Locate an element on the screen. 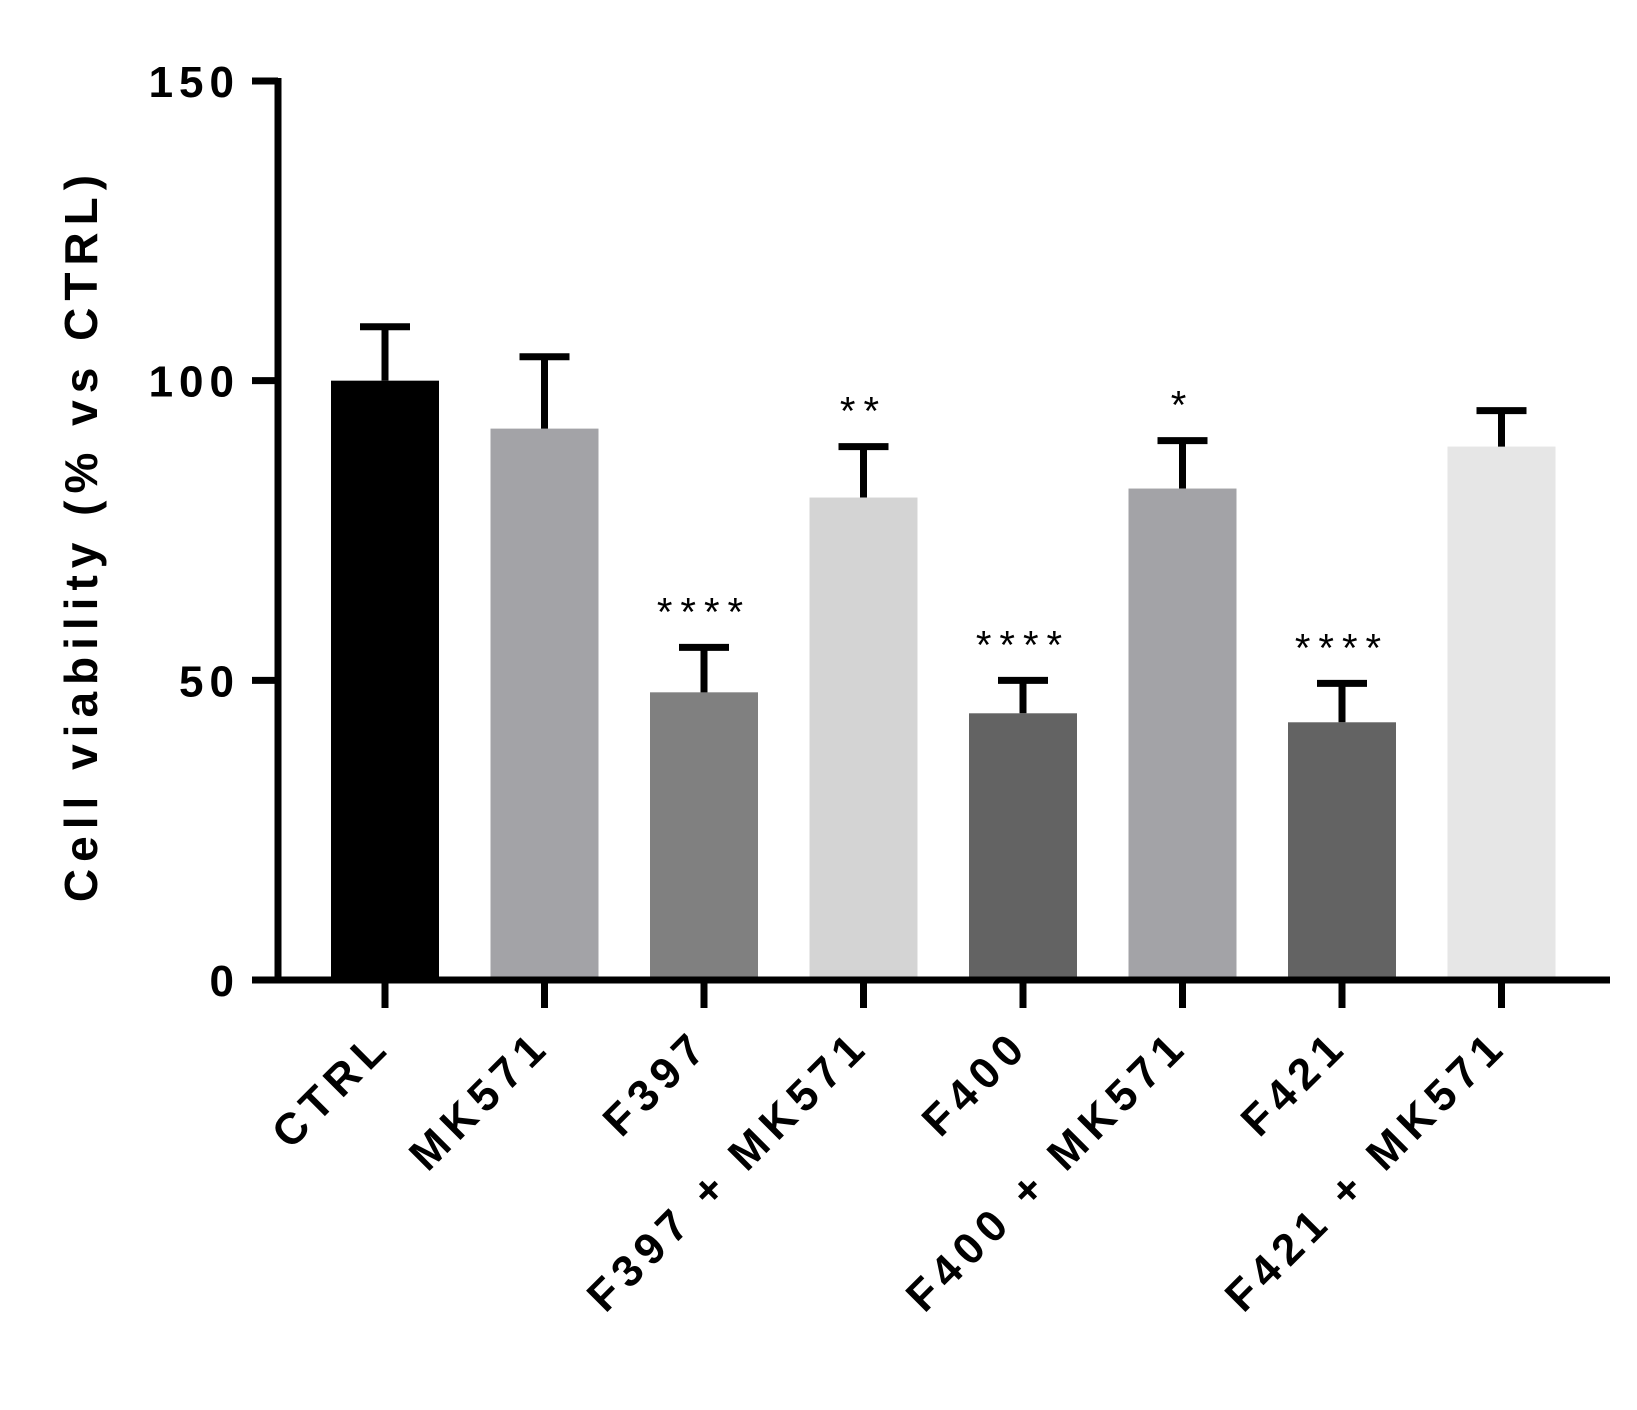 Image resolution: width=1637 pixels, height=1410 pixels. x-tick-label: F400 + MK571 is located at coordinates (1047, 1170).